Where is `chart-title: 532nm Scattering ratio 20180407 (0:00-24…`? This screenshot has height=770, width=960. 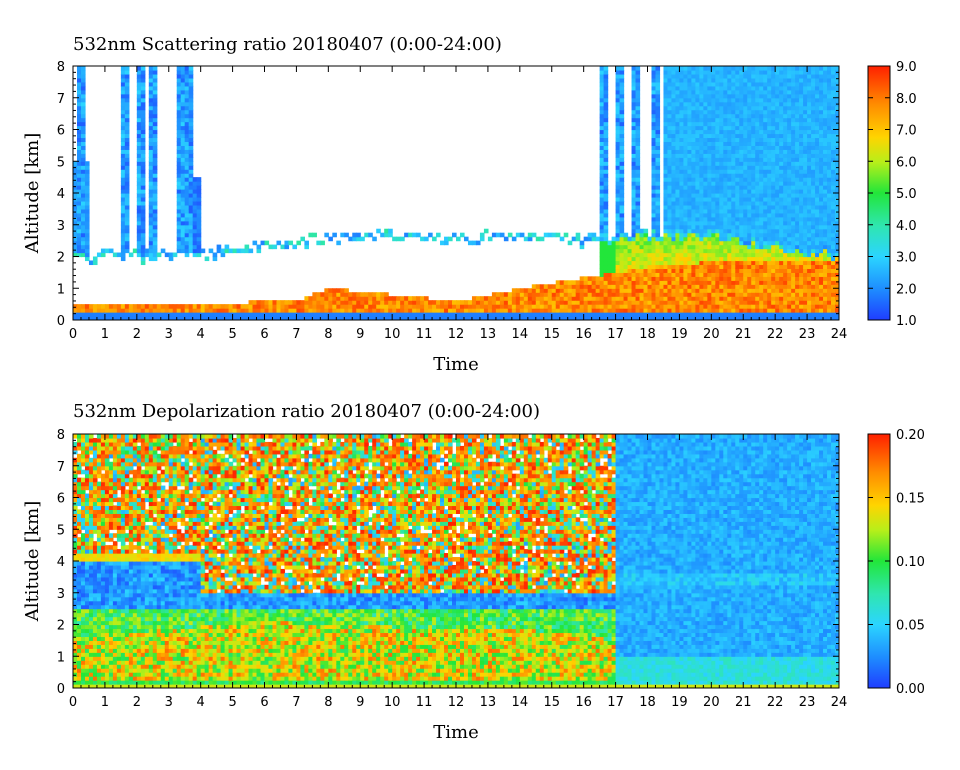
chart-title: 532nm Scattering ratio 20180407 (0:00-24… is located at coordinates (287, 44).